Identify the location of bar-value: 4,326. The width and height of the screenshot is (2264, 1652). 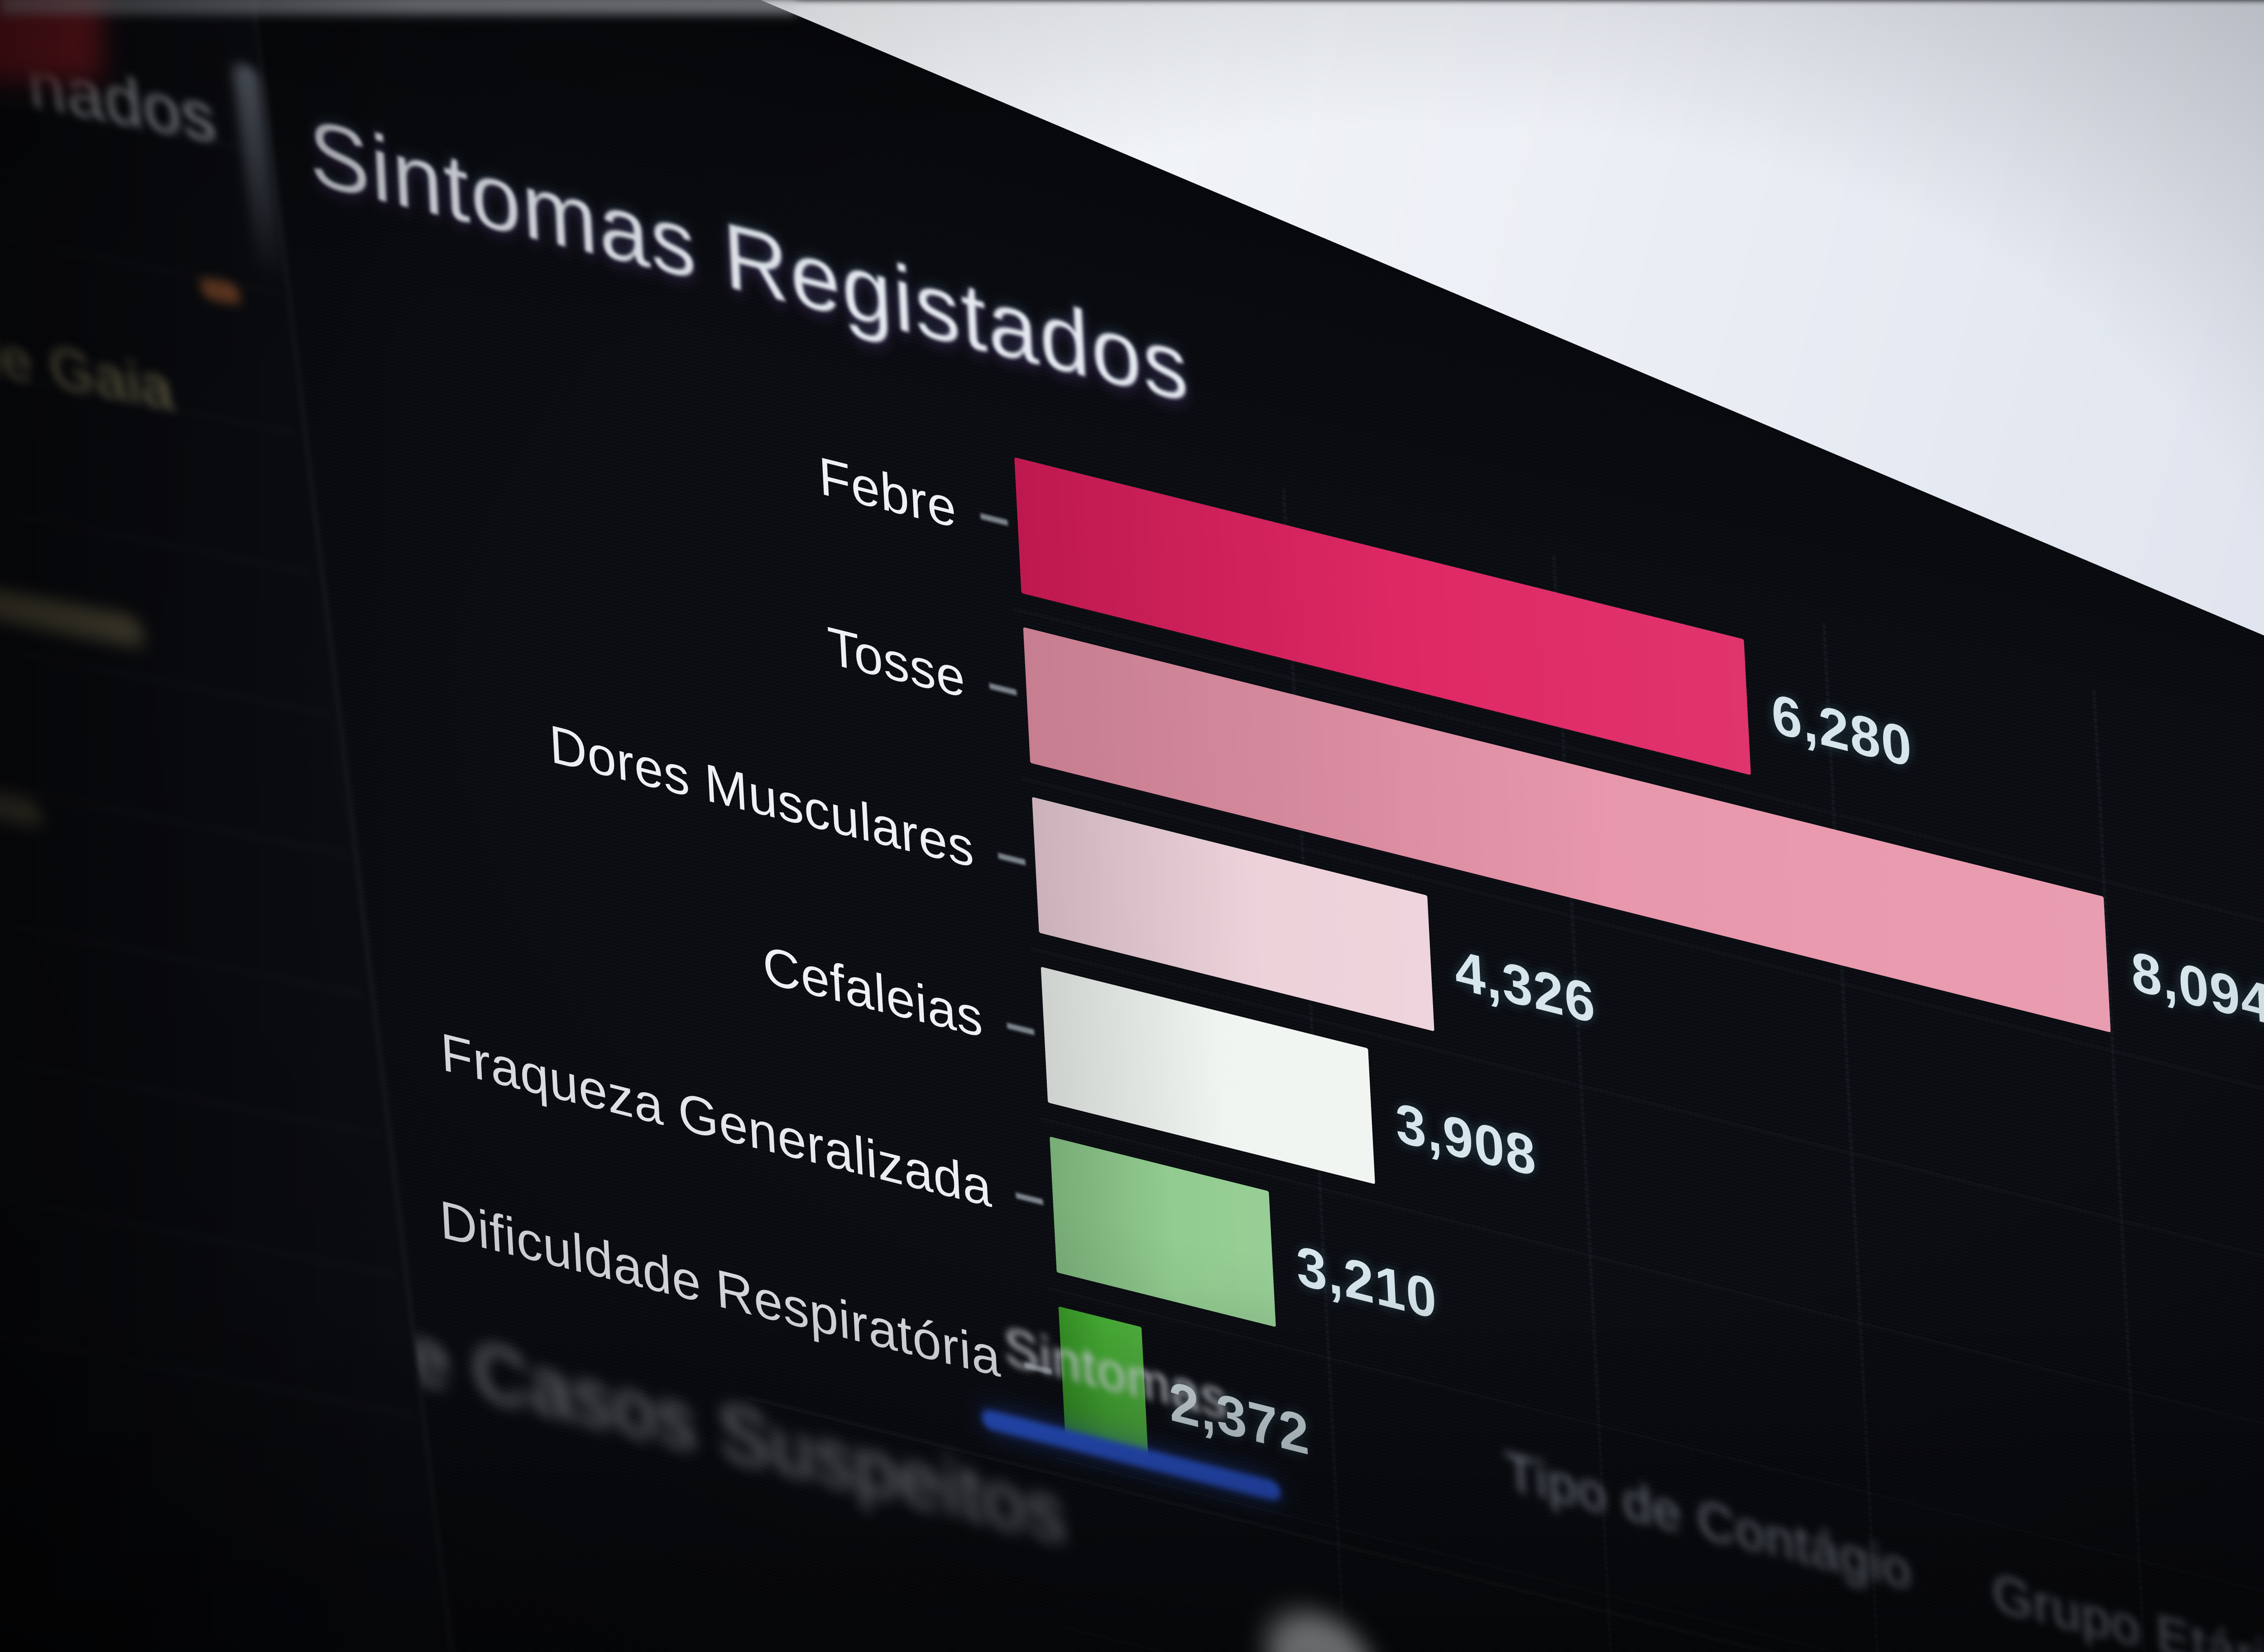
(1525, 987).